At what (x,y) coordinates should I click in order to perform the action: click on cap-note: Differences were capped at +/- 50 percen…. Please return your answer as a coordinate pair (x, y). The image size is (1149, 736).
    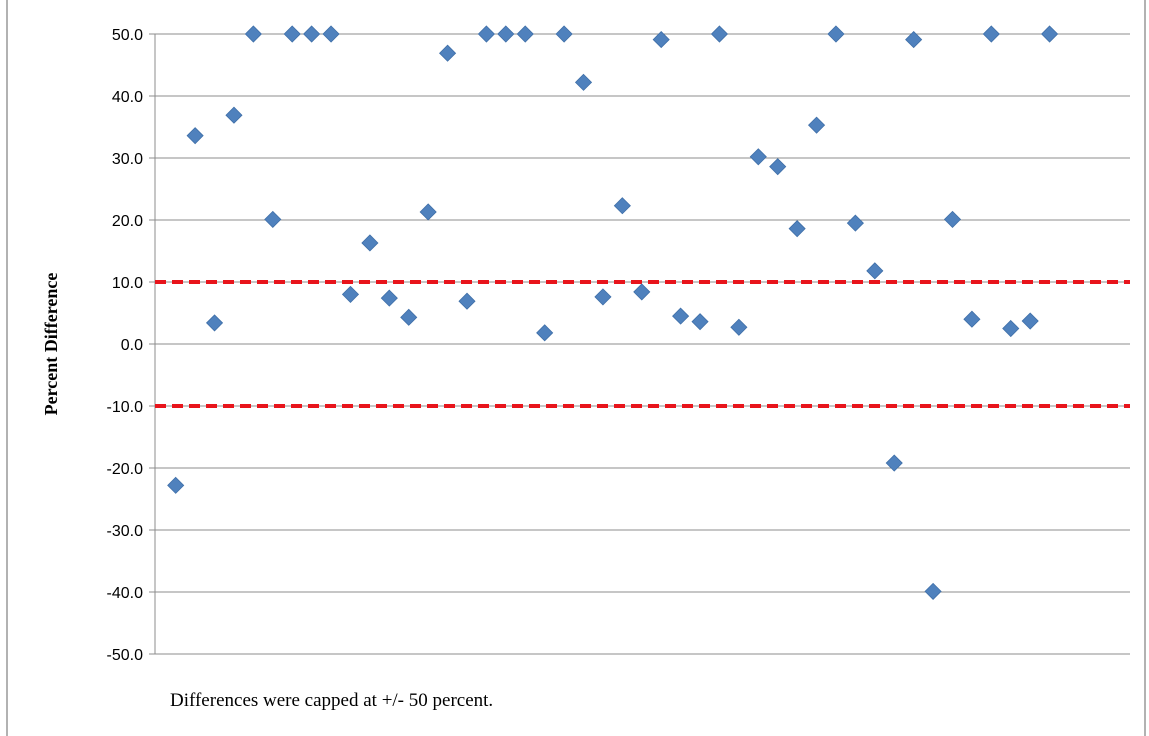
    Looking at the image, I should click on (331, 700).